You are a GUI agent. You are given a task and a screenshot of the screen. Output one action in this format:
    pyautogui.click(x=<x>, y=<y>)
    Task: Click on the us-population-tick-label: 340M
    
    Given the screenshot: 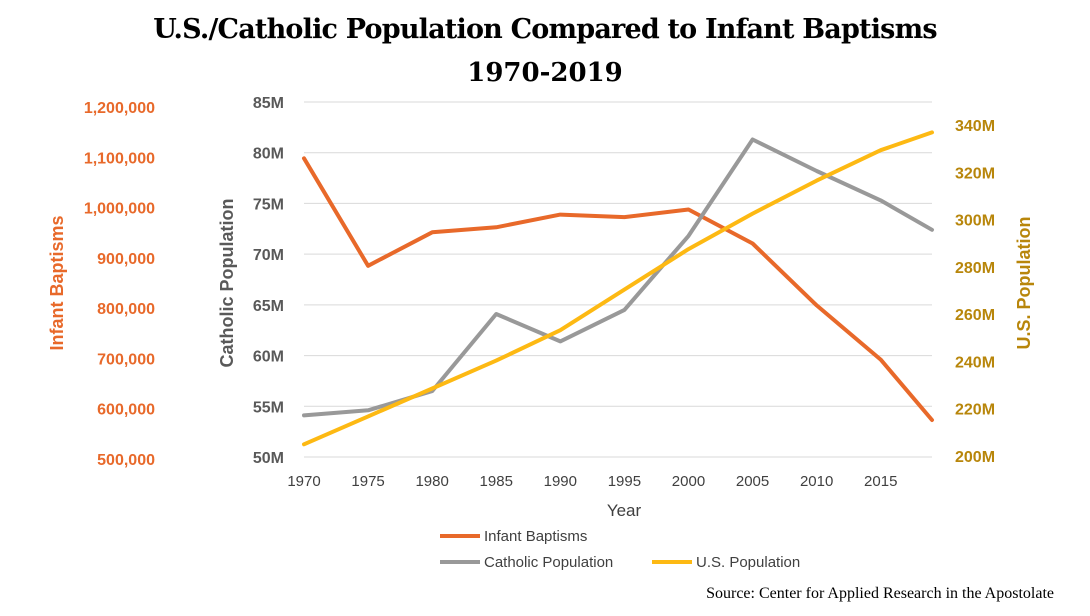 What is the action you would take?
    pyautogui.click(x=975, y=126)
    